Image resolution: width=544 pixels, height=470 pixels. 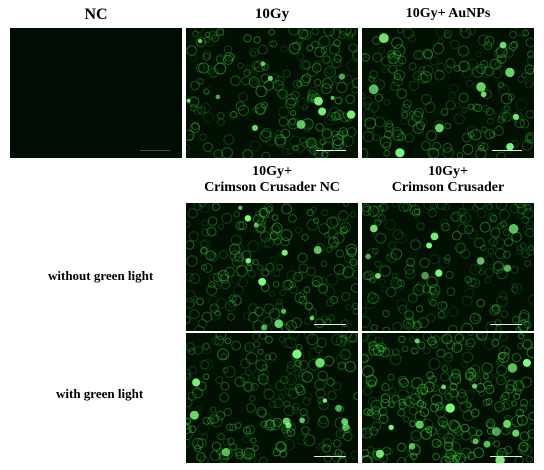 What do you see at coordinates (100, 393) in the screenshot?
I see `row-label-with-green-light: with green light` at bounding box center [100, 393].